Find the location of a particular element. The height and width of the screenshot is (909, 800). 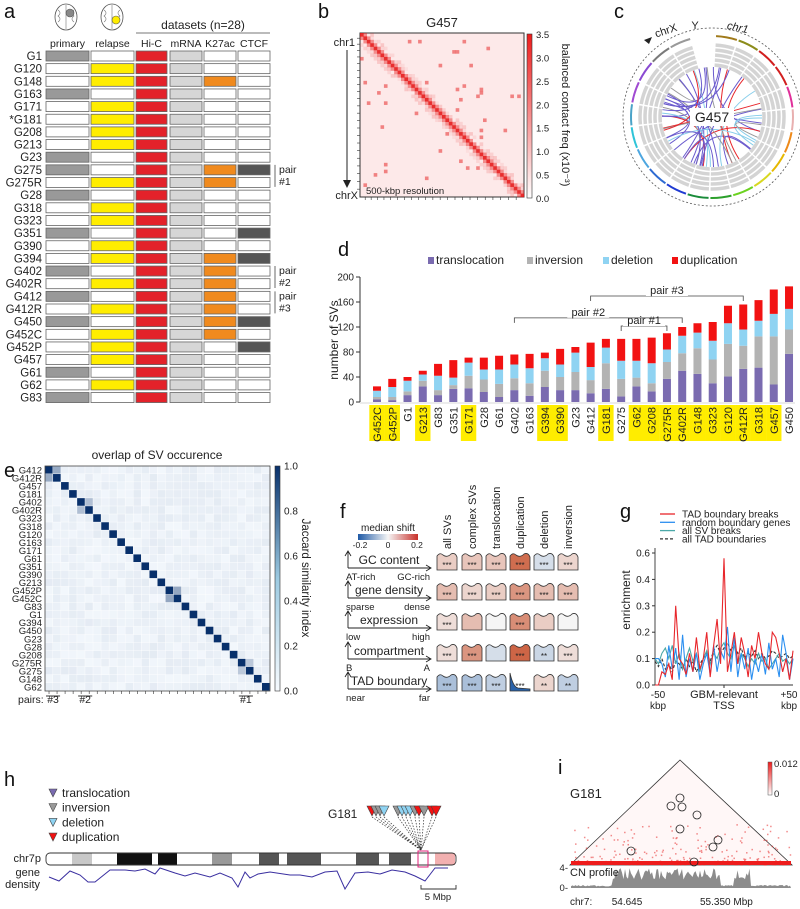

cell-ctcf is located at coordinates (254, 246).